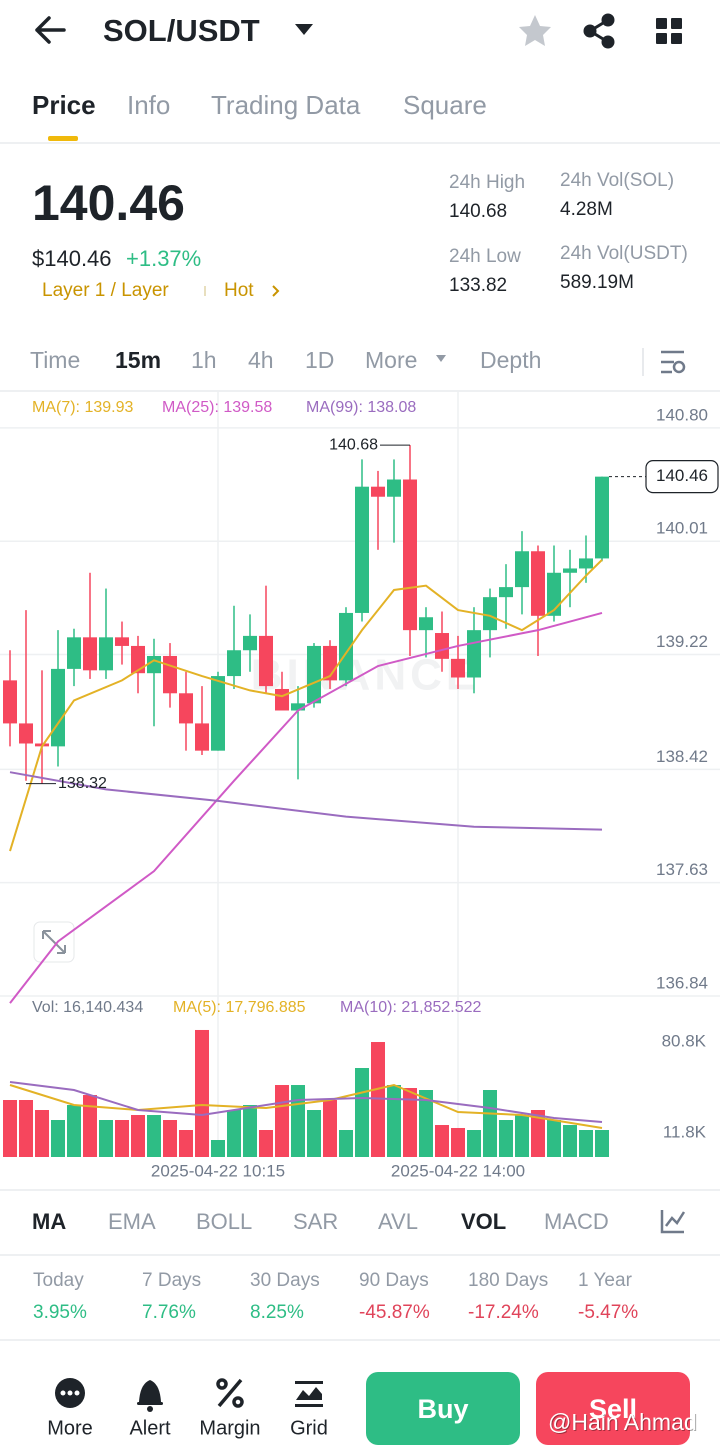 The height and width of the screenshot is (1447, 720). I want to click on share-button, so click(599, 31).